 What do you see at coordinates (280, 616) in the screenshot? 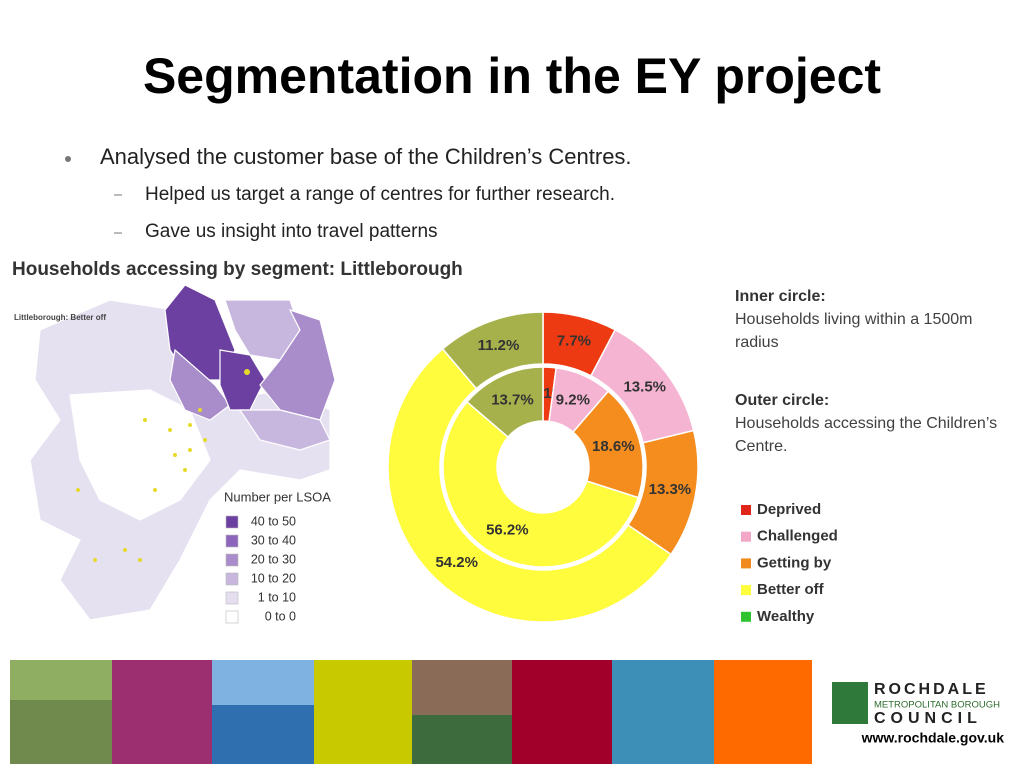
I see `legend-label: 0 to 0` at bounding box center [280, 616].